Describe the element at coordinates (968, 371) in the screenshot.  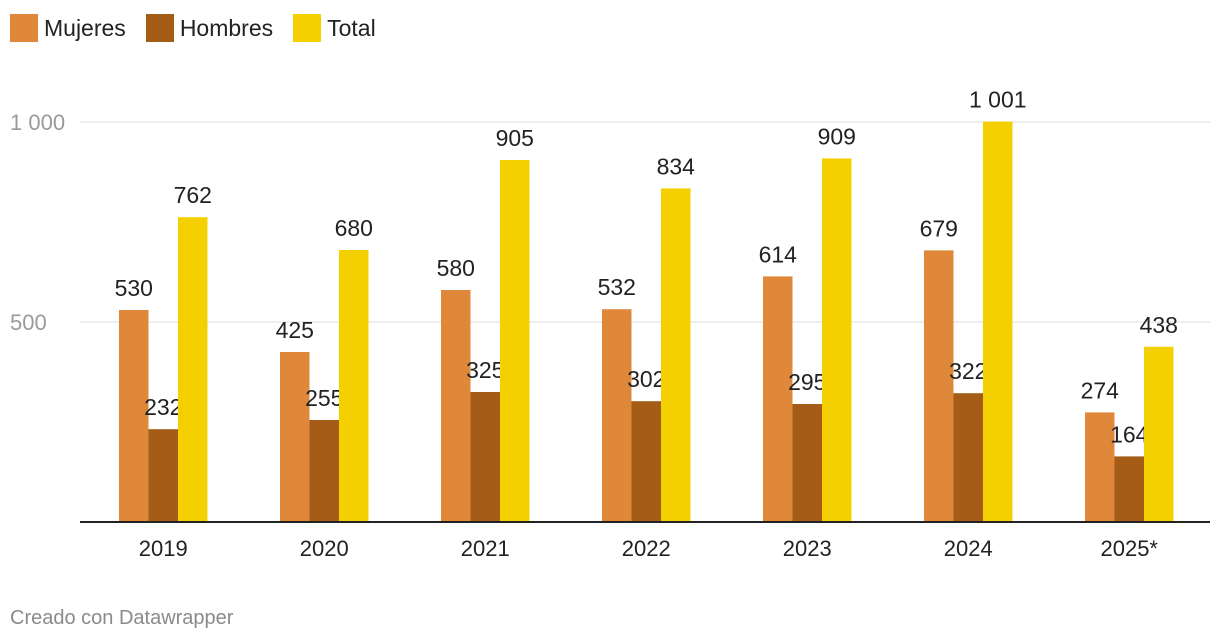
I see `value-label-hombres-2024: 322` at that location.